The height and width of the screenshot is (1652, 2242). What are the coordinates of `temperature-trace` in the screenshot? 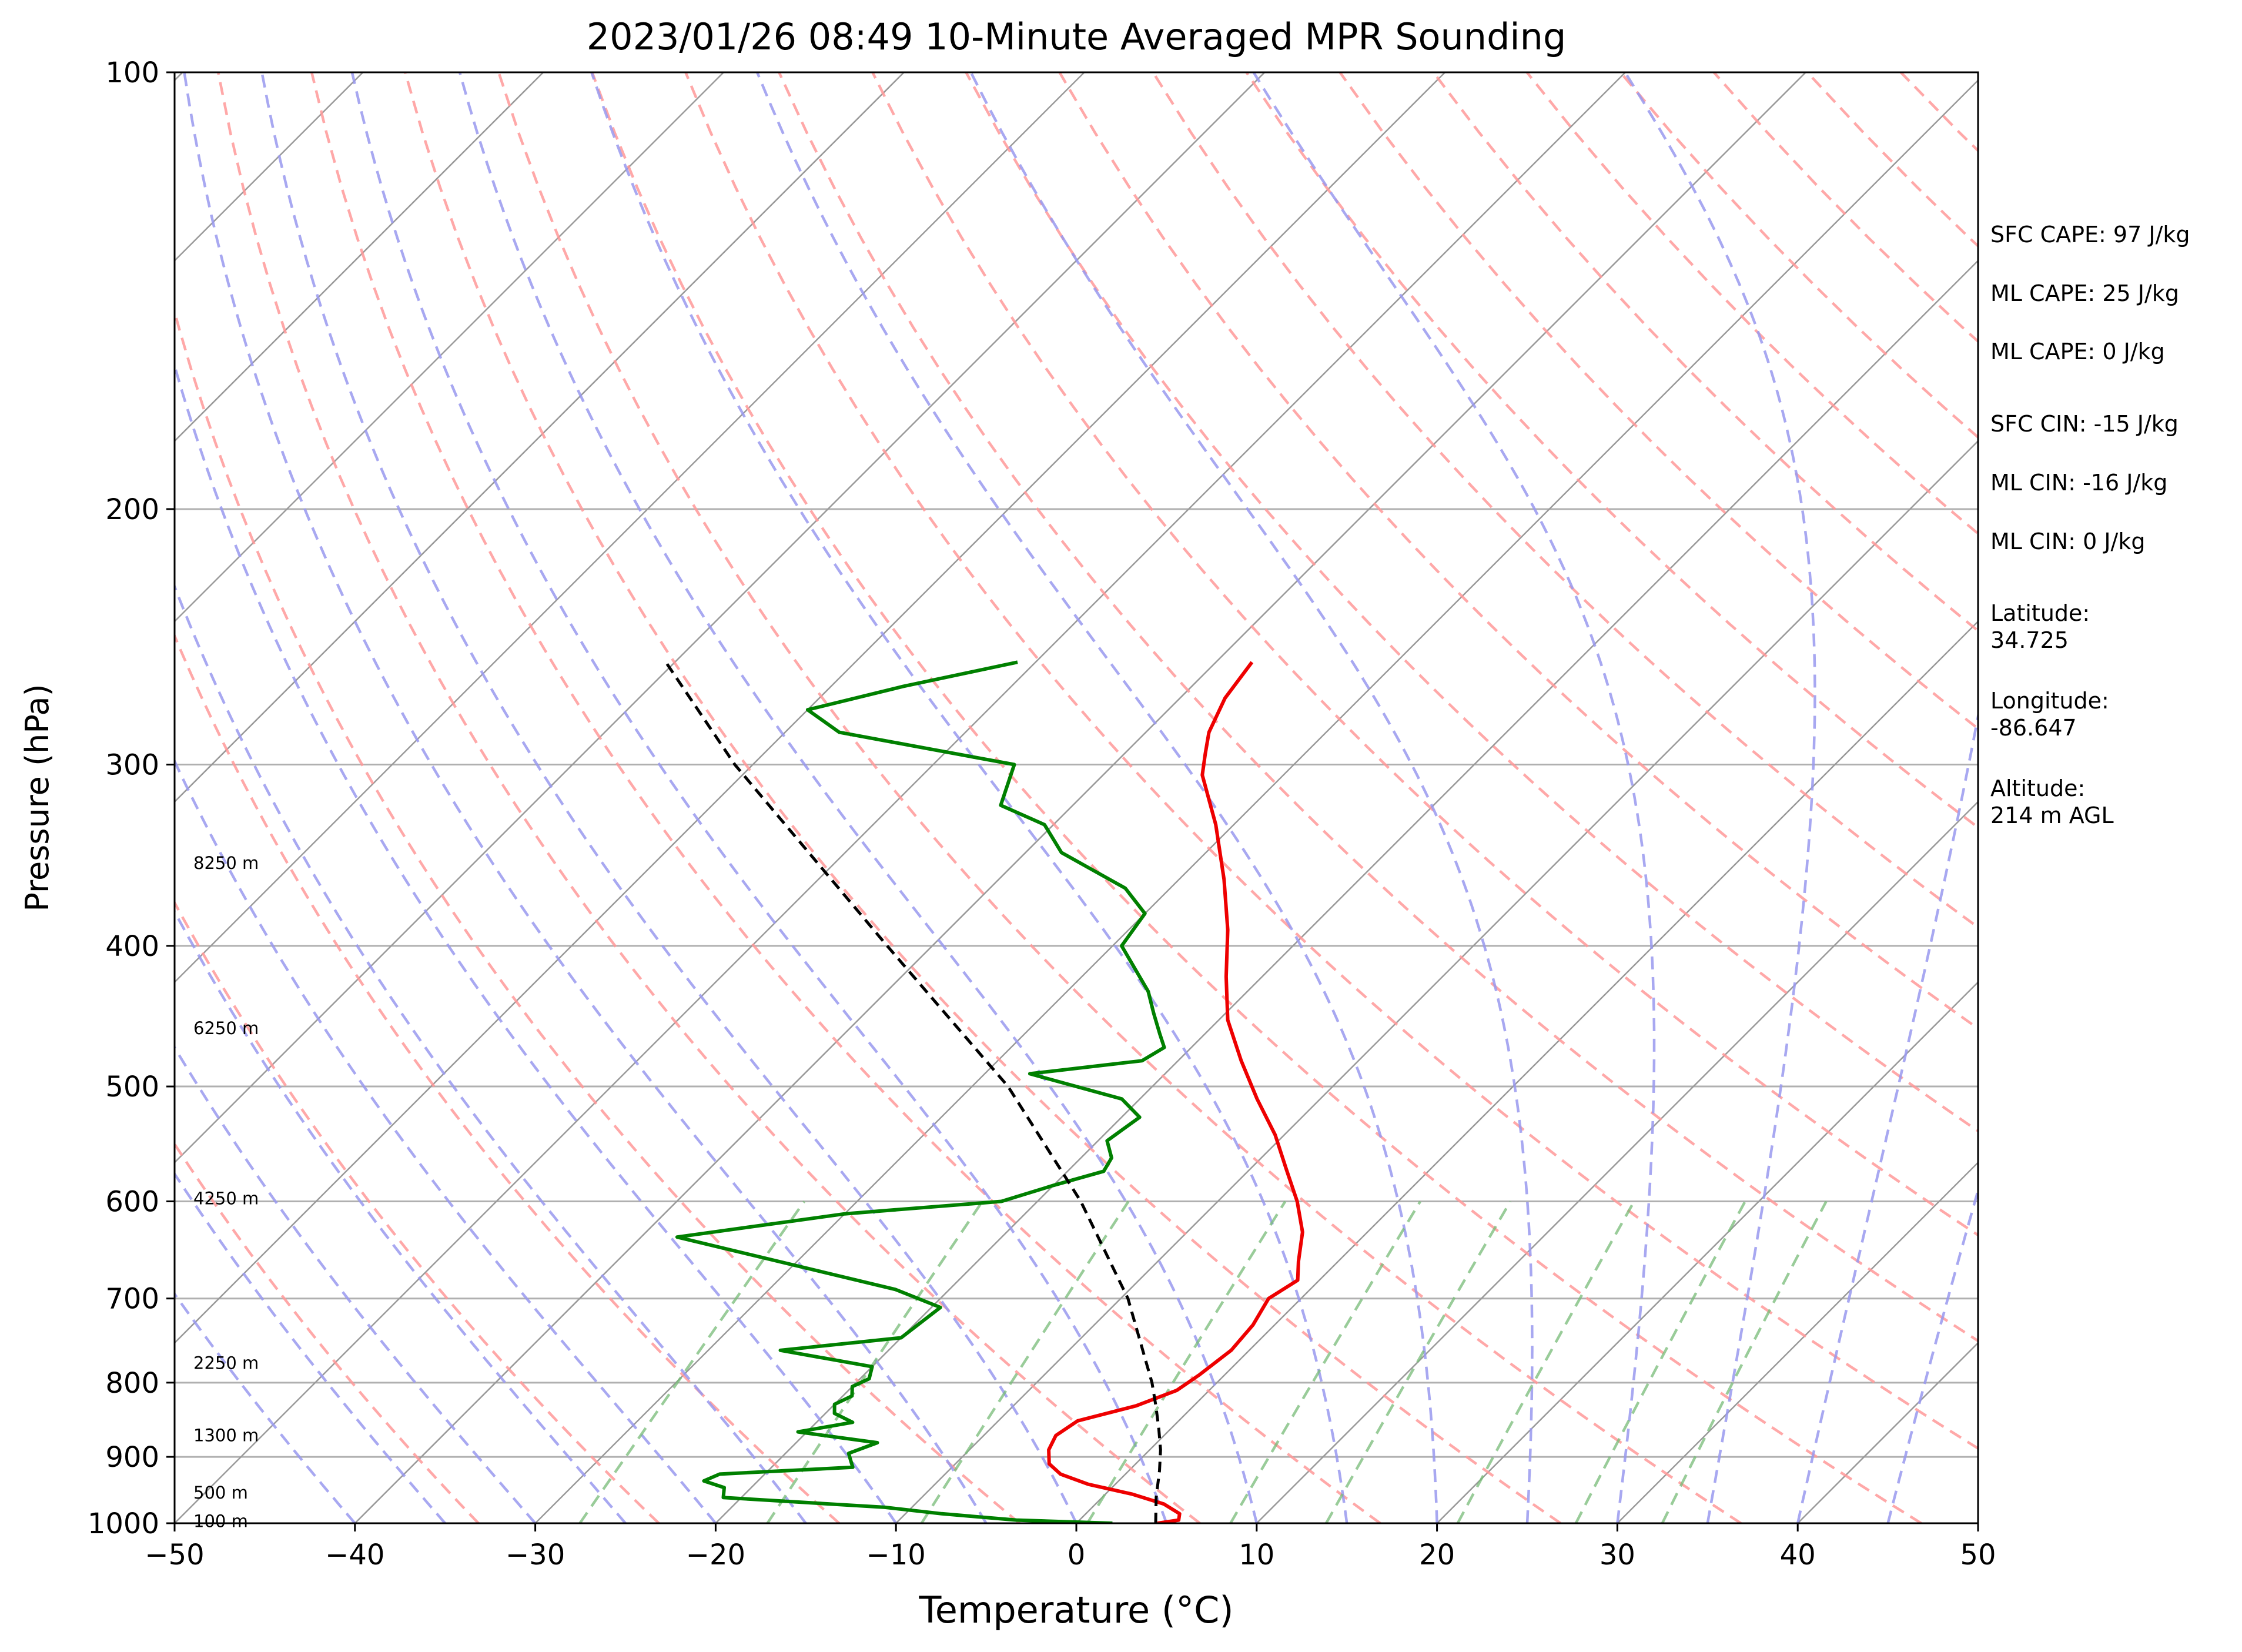 It's located at (1176, 1092).